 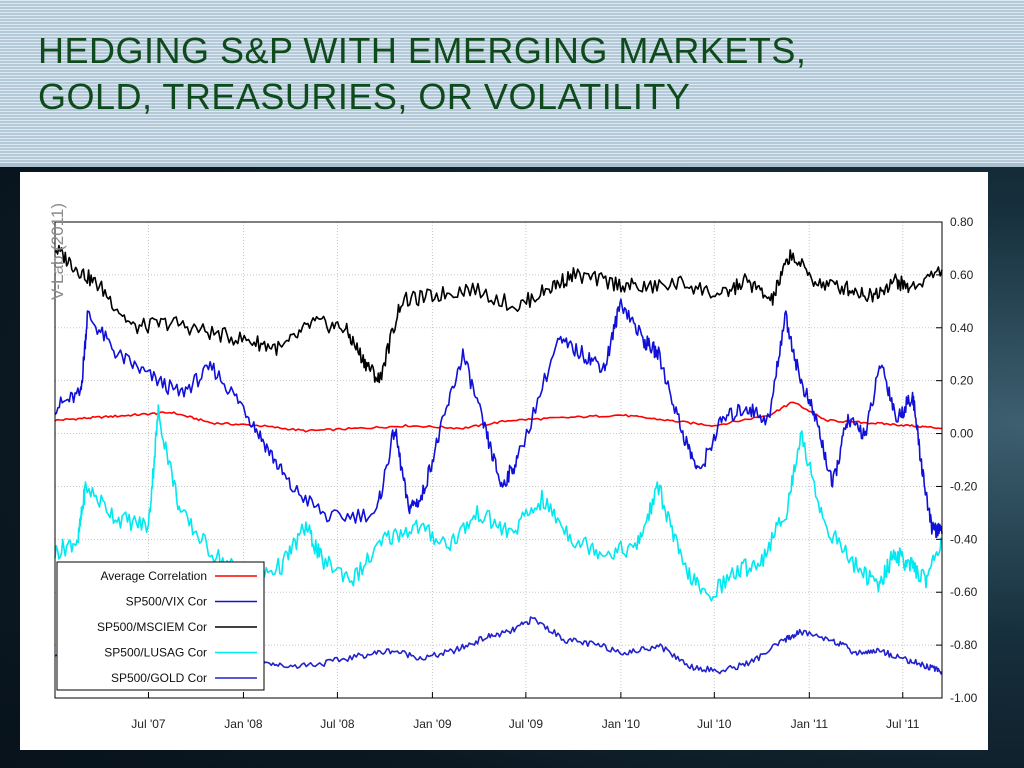 I want to click on x-tick-label: Jan '09, so click(x=432, y=724).